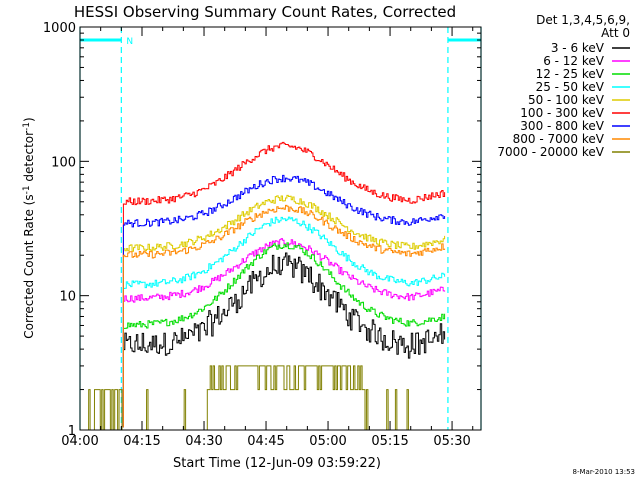 The height and width of the screenshot is (480, 640). Describe the element at coordinates (604, 472) in the screenshot. I see `render-timestamp: 8-Mar-2010 13:53` at that location.